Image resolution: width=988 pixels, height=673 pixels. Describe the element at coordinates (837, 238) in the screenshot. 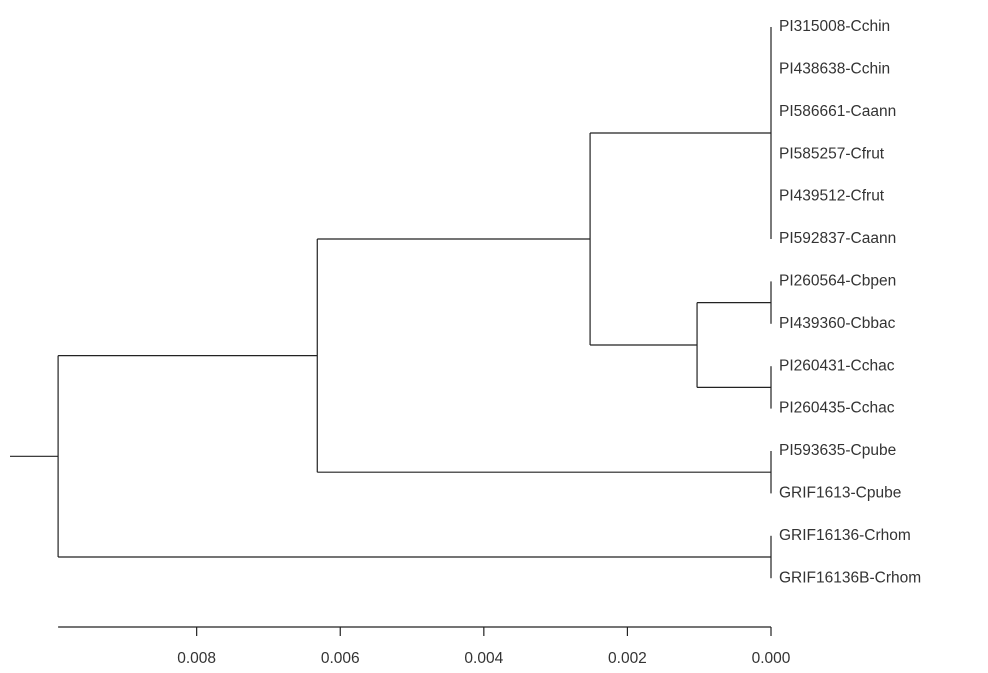

I see `leaf-label: PI592837-Caann` at that location.